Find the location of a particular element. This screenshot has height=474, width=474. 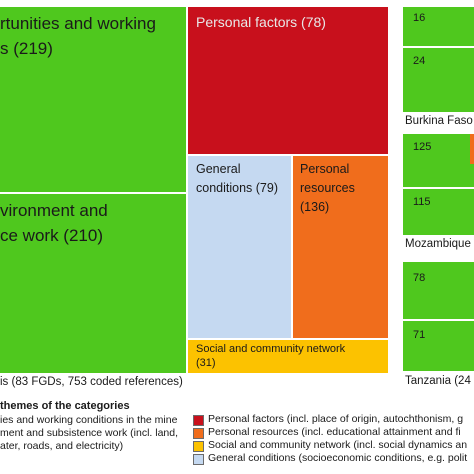

country-caption: Mozambique is located at coordinates (438, 244).